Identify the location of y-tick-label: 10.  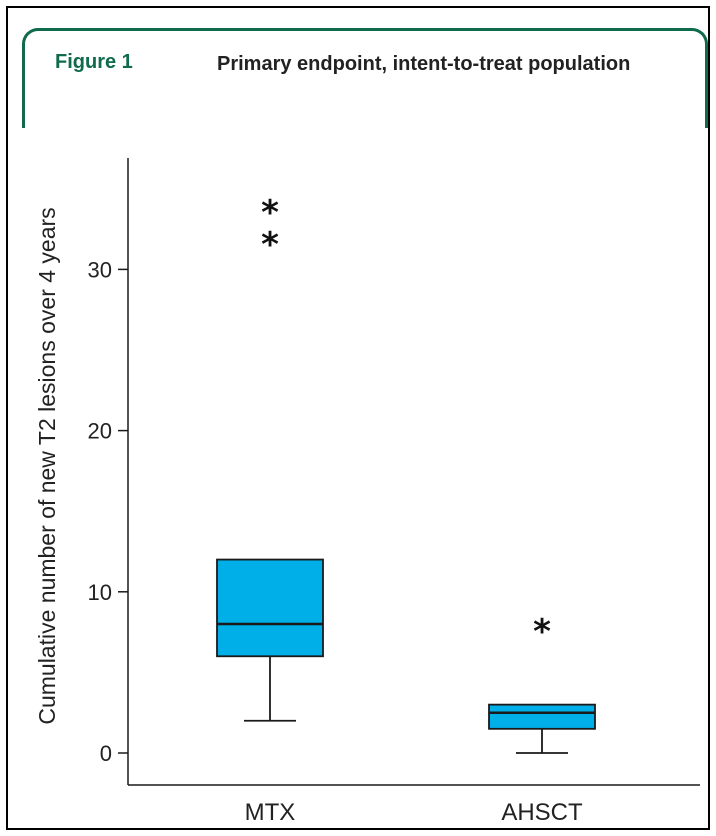
(100, 592).